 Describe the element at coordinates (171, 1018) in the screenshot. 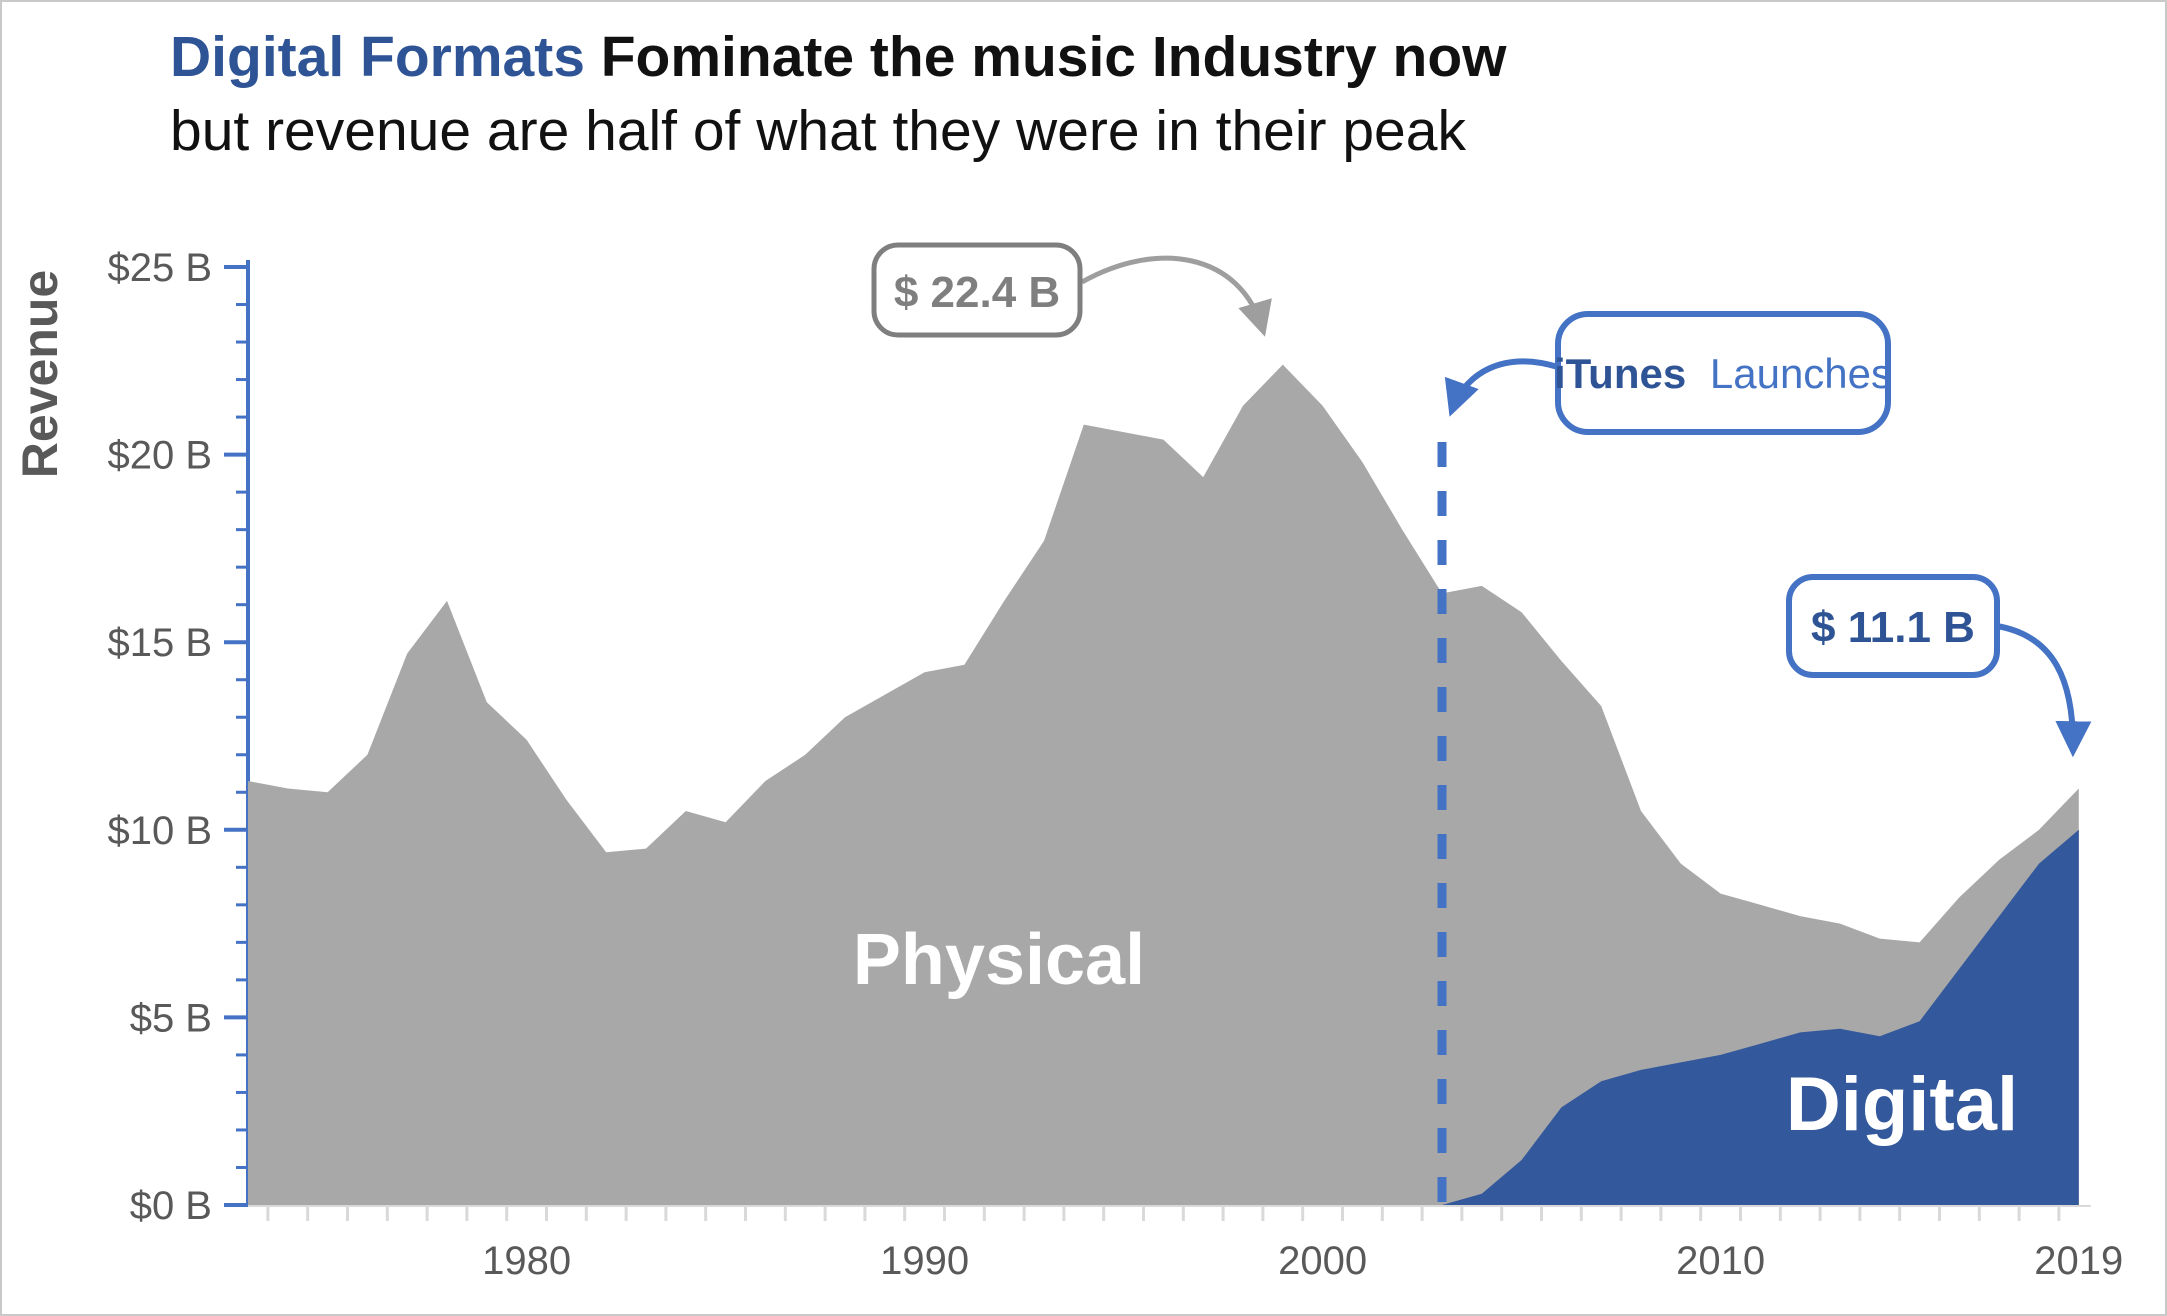

I see `y-tick-label: $5 B` at that location.